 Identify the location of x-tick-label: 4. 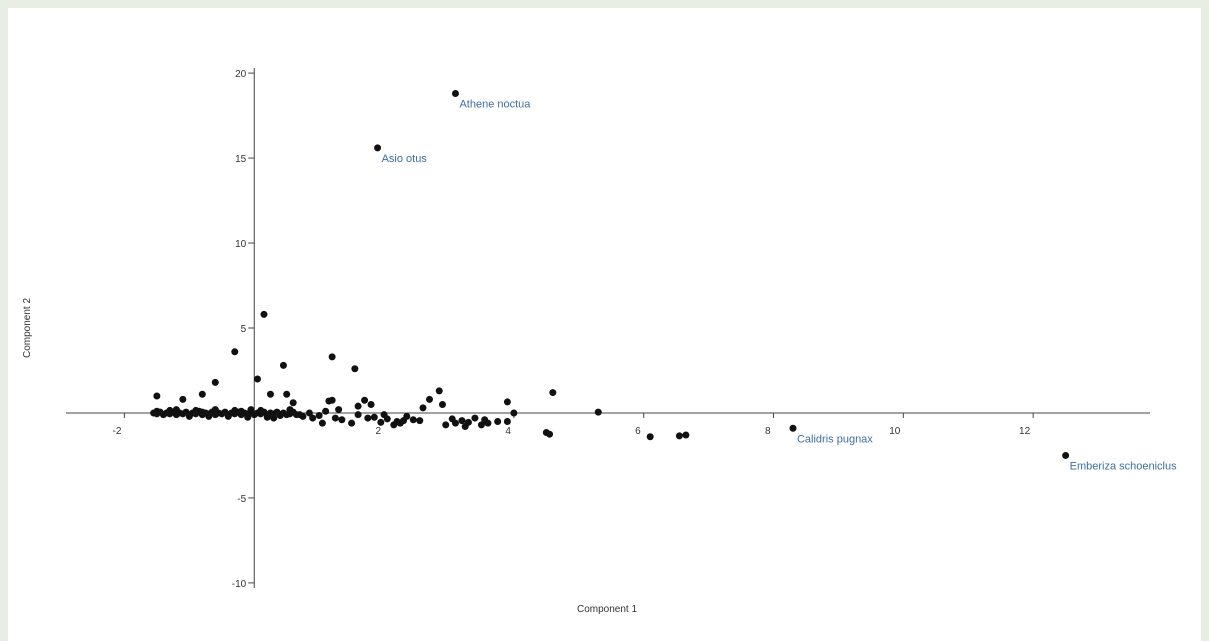
(508, 431).